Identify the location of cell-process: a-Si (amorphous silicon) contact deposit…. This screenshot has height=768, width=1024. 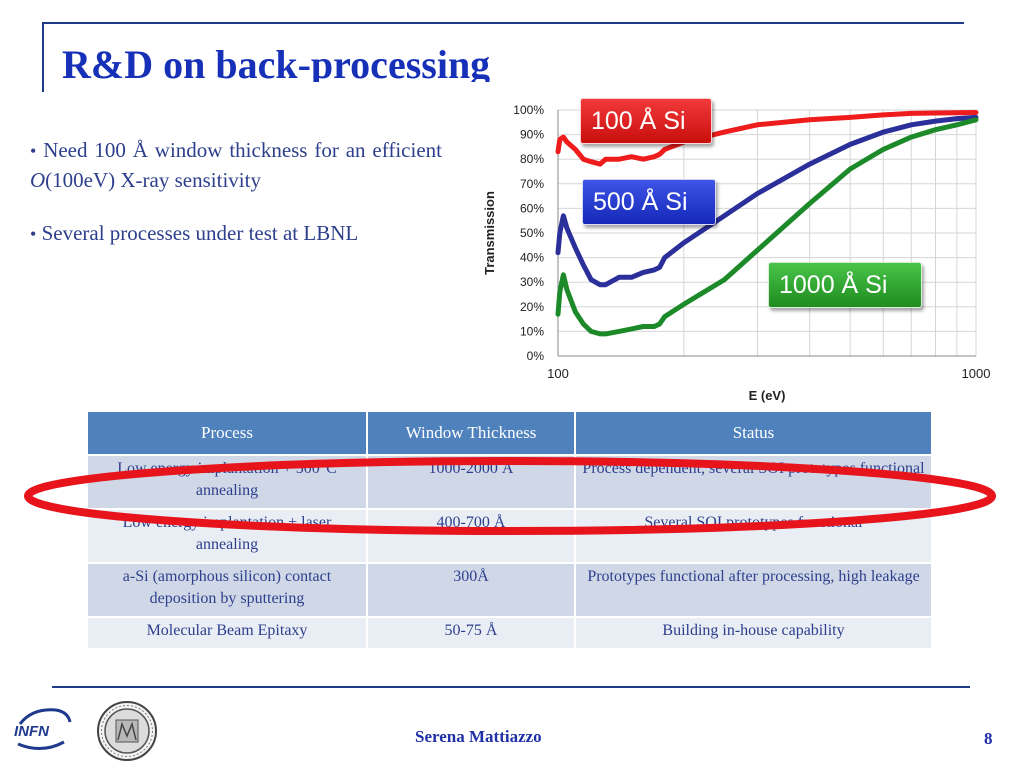
(227, 590).